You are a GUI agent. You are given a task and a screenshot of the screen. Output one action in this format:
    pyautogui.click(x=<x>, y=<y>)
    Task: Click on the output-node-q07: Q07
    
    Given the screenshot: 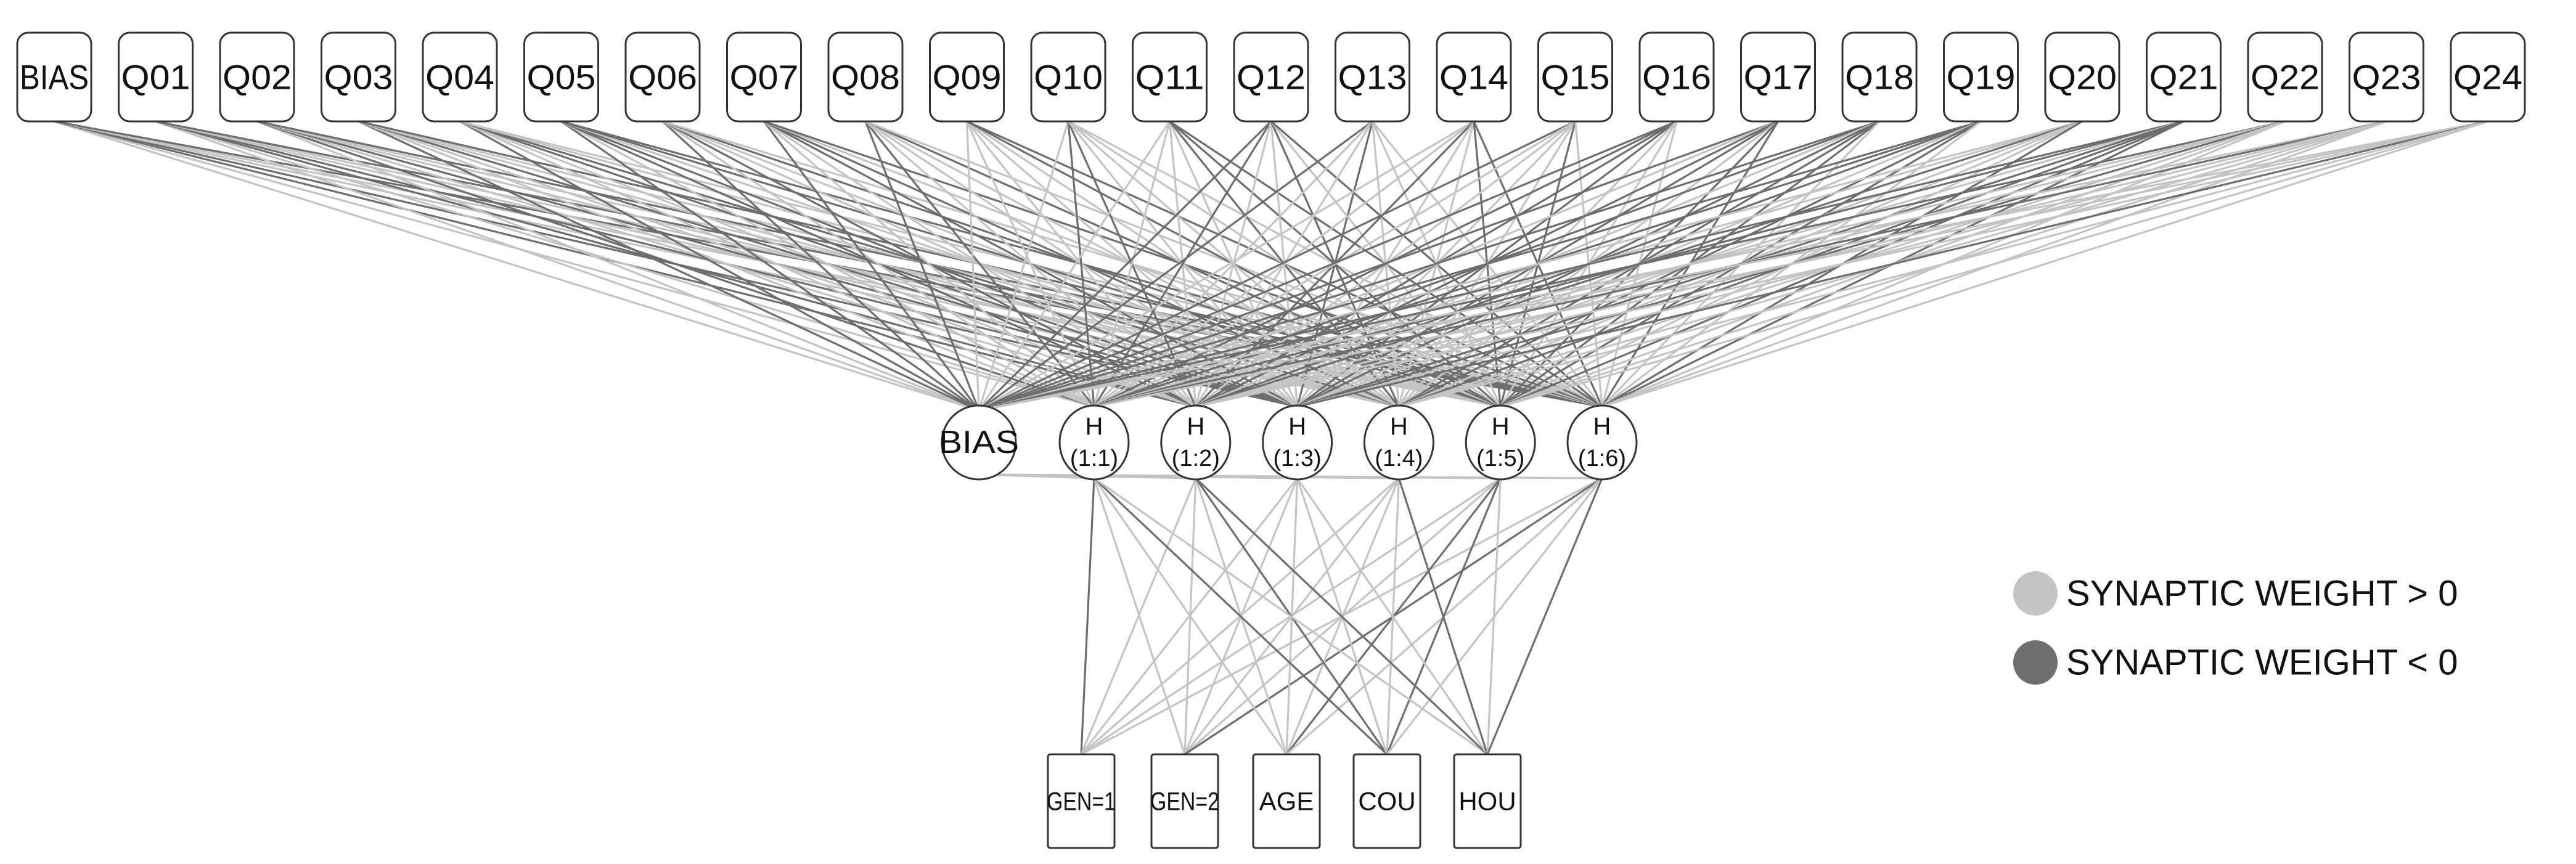 What is the action you would take?
    pyautogui.click(x=764, y=77)
    